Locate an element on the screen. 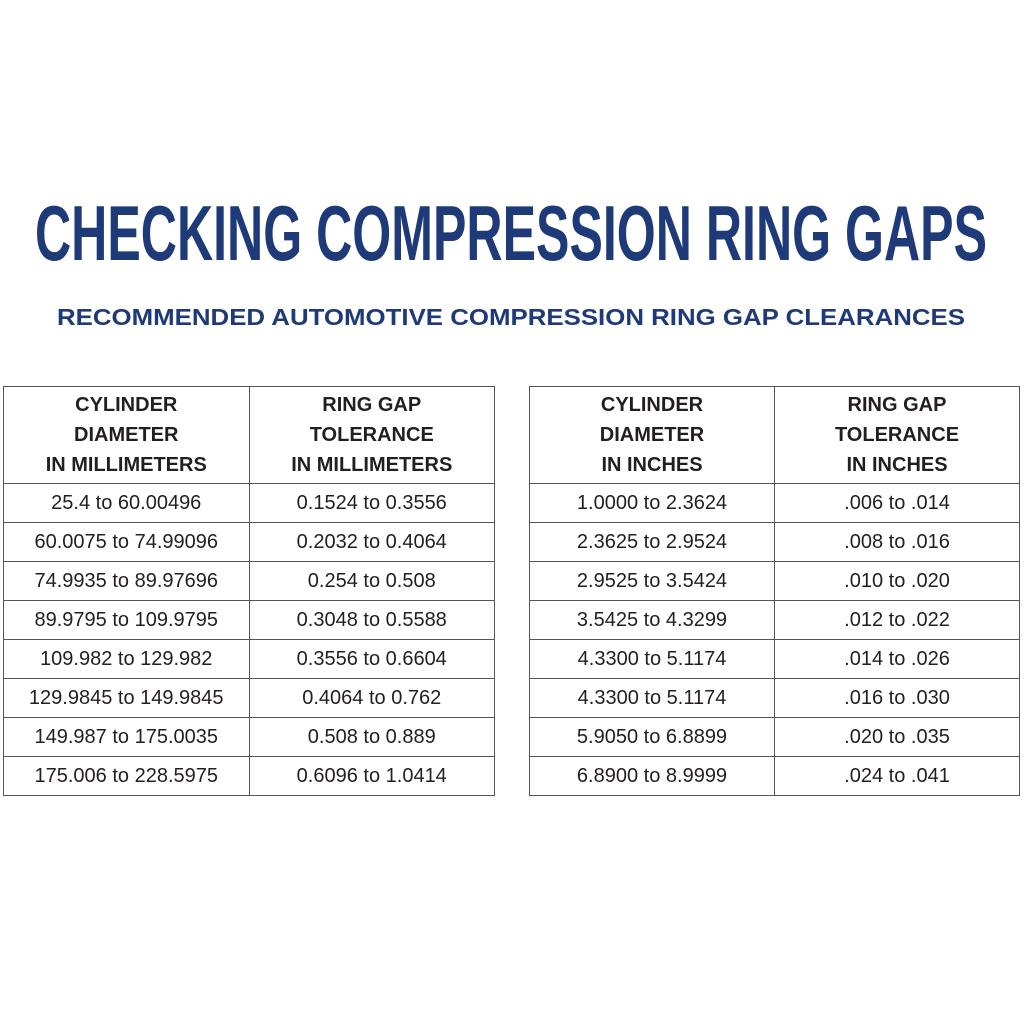 The width and height of the screenshot is (1024, 1024). table-row: 6.8900 to 8.9999.024 to .041 is located at coordinates (774, 776).